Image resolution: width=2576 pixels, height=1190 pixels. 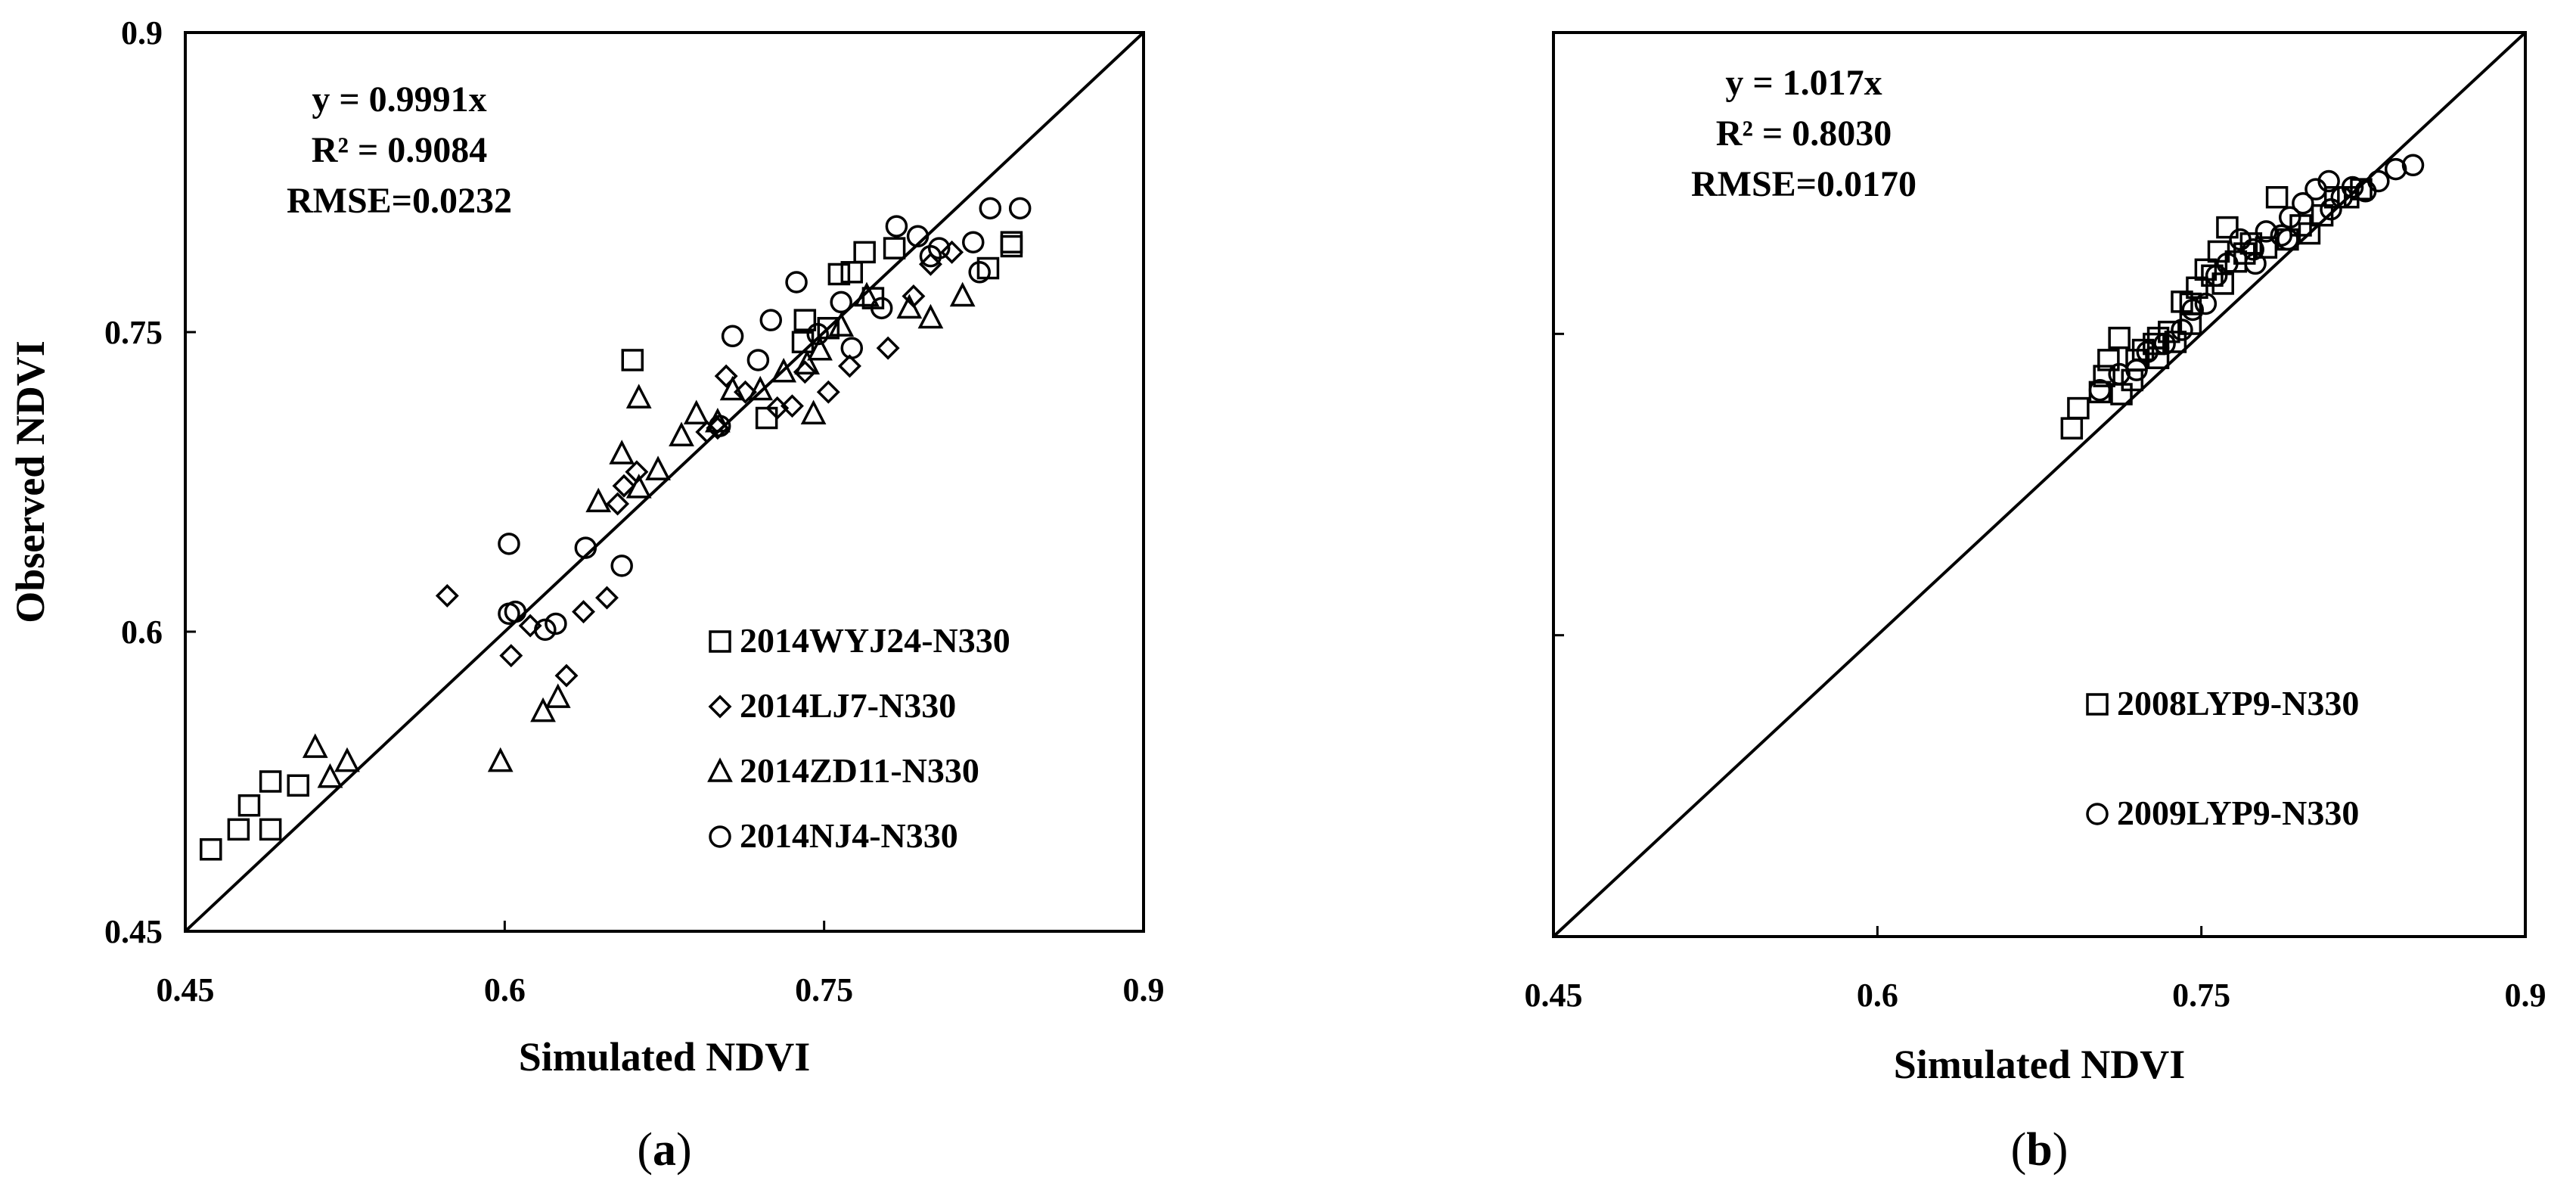 I want to click on series-2014ZD11-N330, so click(x=639, y=534).